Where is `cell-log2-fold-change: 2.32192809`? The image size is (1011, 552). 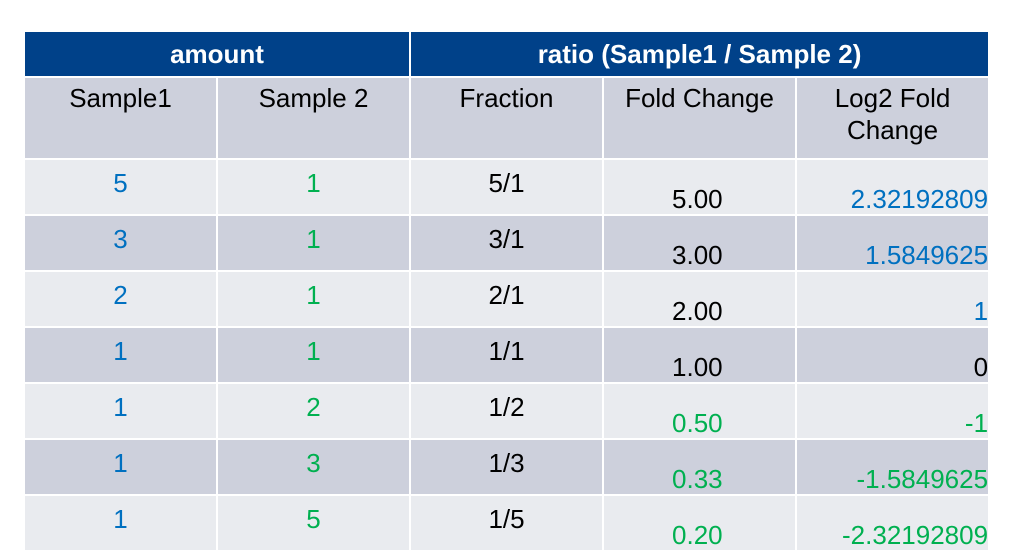 cell-log2-fold-change: 2.32192809 is located at coordinates (893, 187).